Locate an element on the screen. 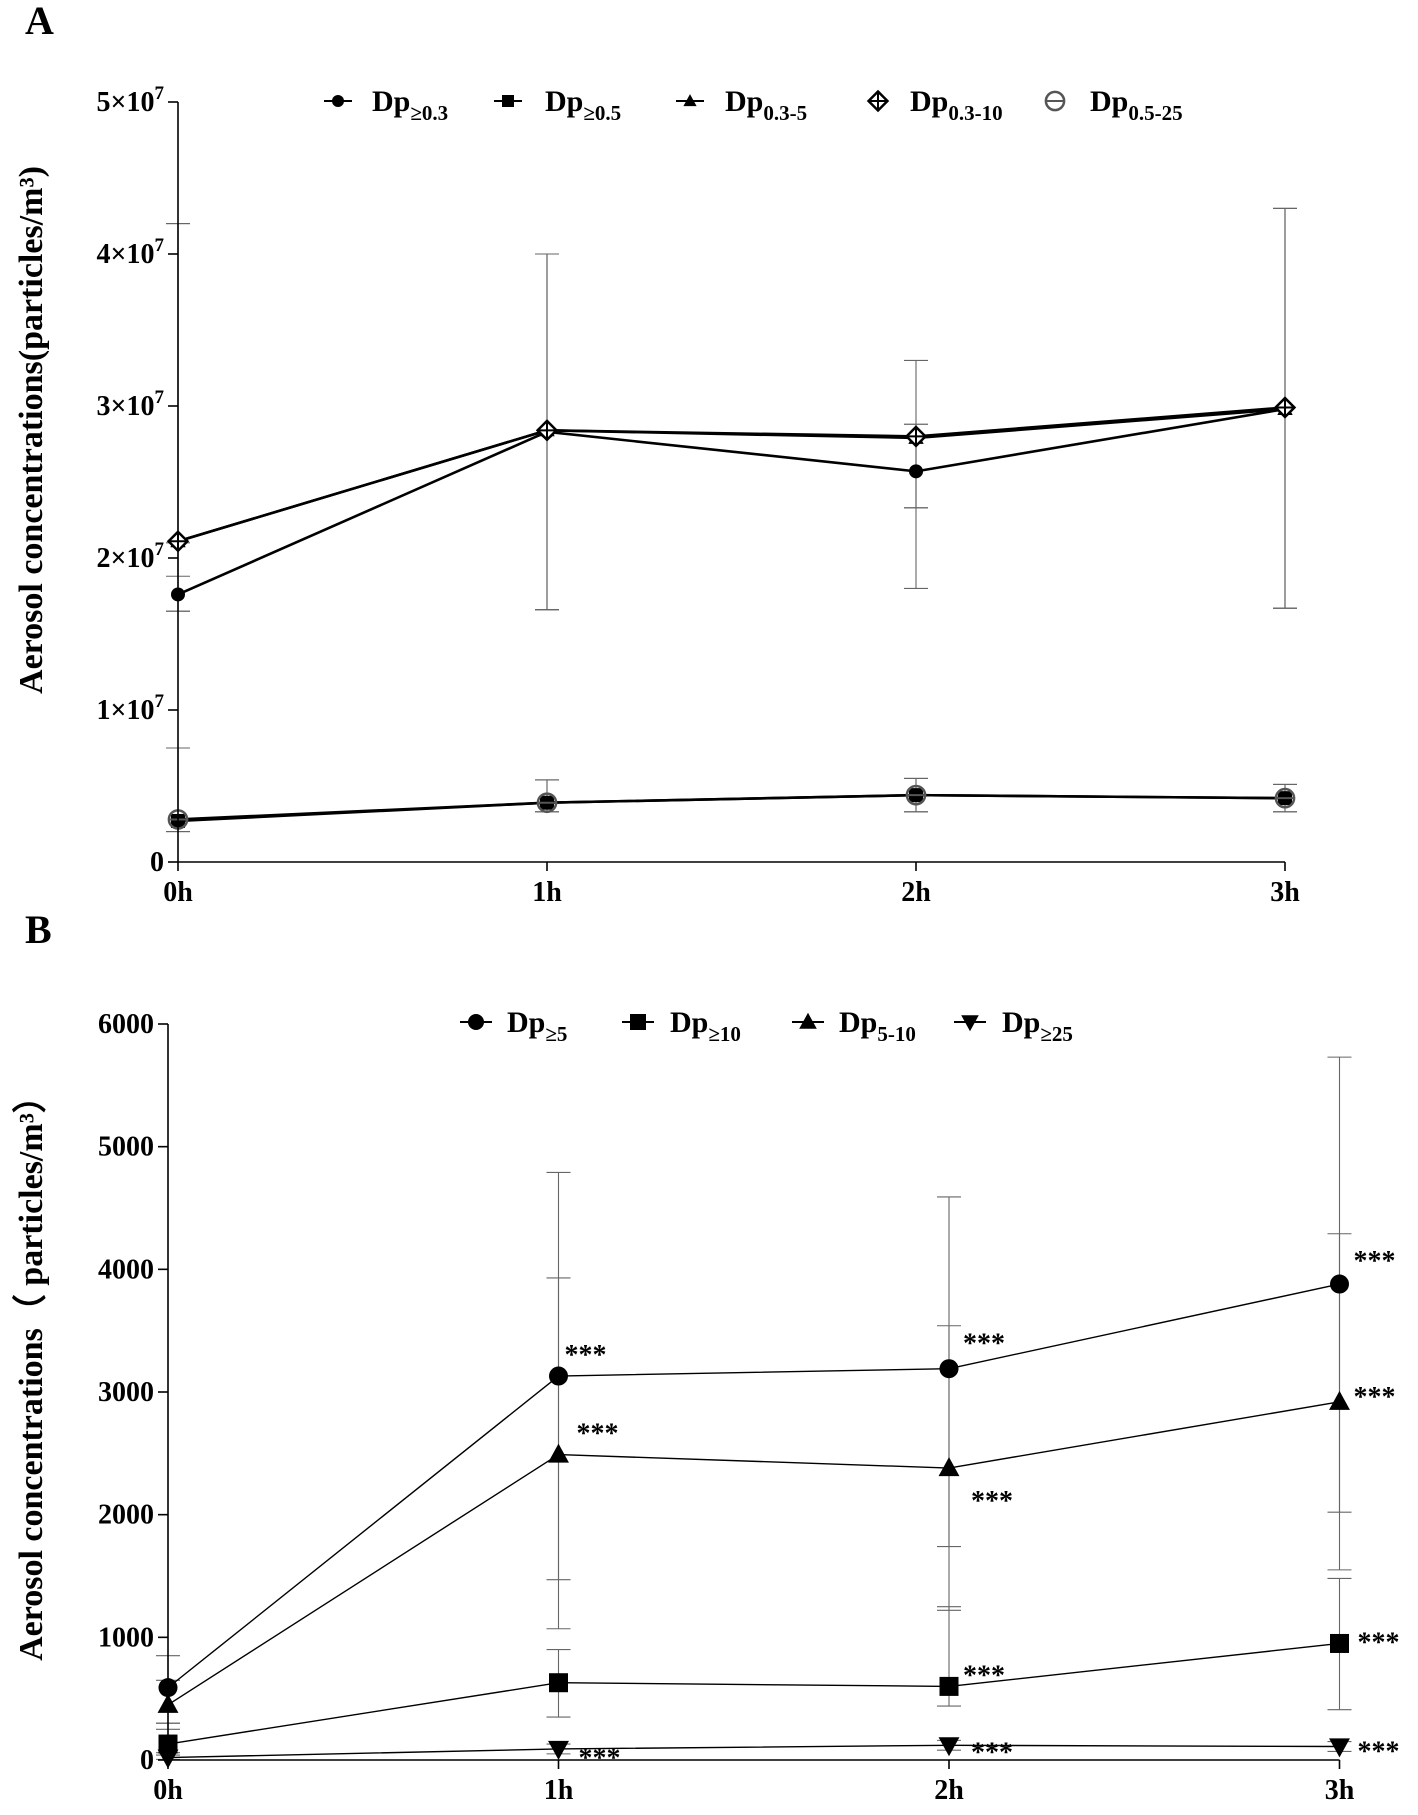  panel-a-legend-label-dp0-3-5: Dp0.3-5 is located at coordinates (766, 105).